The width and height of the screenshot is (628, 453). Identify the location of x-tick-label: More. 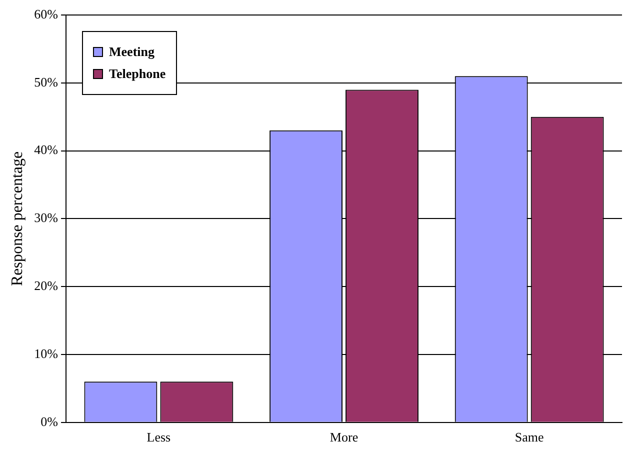
(344, 437).